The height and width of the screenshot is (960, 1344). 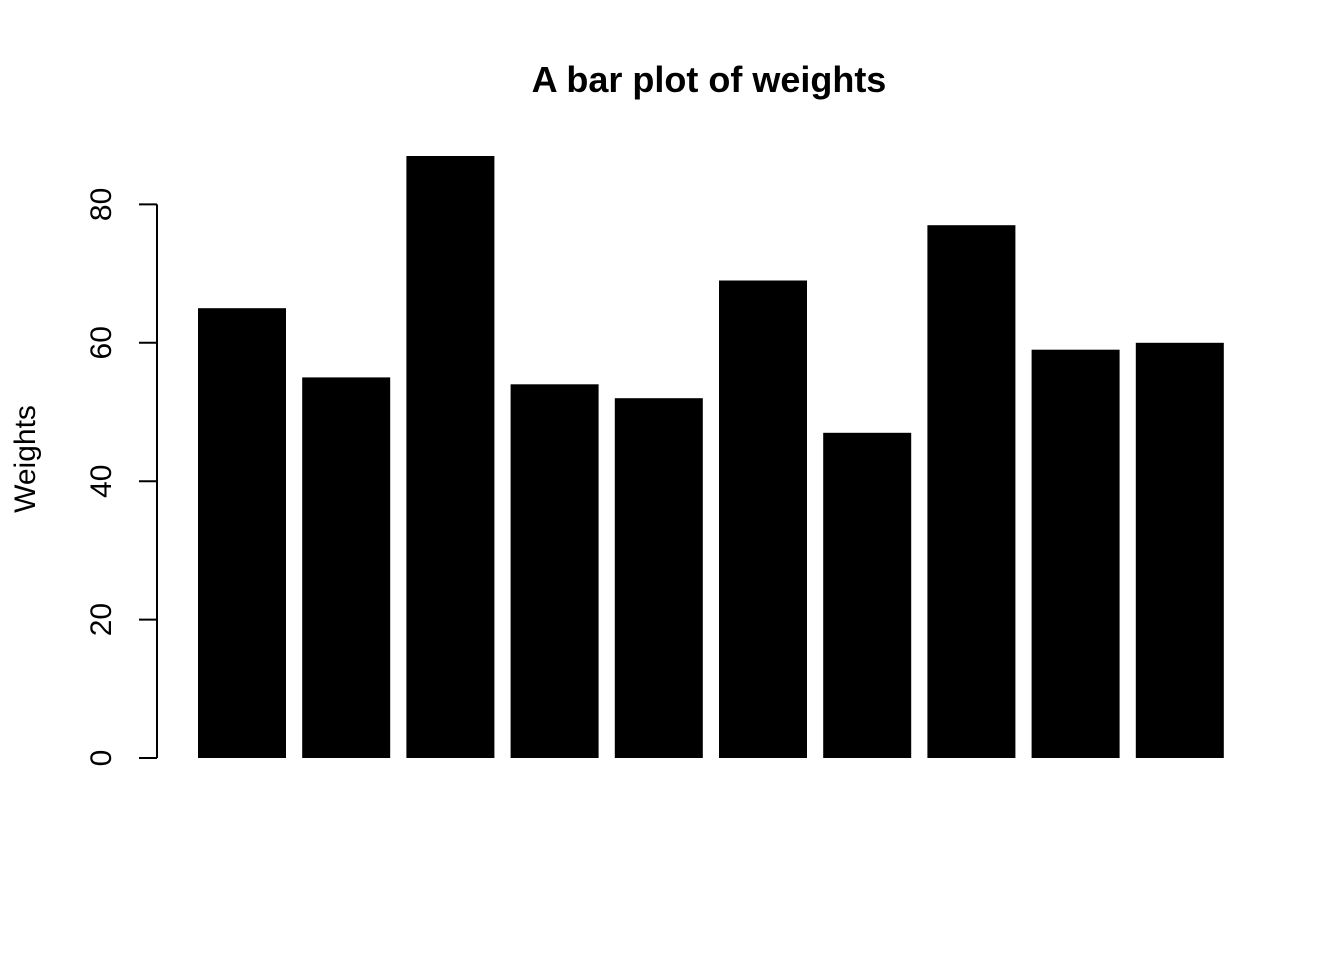 What do you see at coordinates (25, 459) in the screenshot?
I see `y-axis-label: Weights` at bounding box center [25, 459].